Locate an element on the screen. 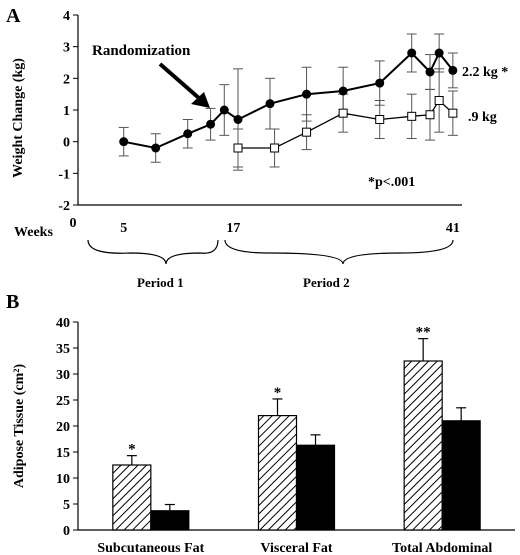 This screenshot has width=520, height=555. randomization-annotation: Randomization is located at coordinates (141, 51).